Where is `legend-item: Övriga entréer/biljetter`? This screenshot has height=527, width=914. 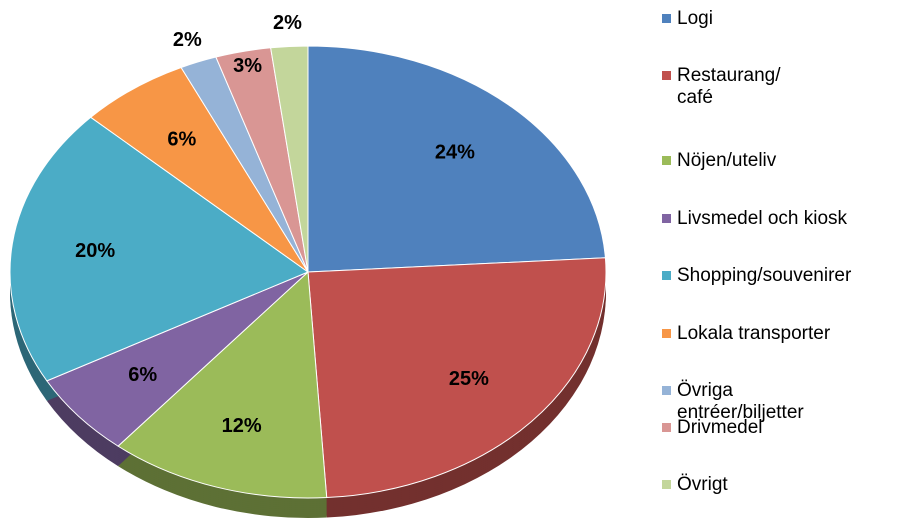 legend-item: Övriga entréer/biljetter is located at coordinates (733, 402).